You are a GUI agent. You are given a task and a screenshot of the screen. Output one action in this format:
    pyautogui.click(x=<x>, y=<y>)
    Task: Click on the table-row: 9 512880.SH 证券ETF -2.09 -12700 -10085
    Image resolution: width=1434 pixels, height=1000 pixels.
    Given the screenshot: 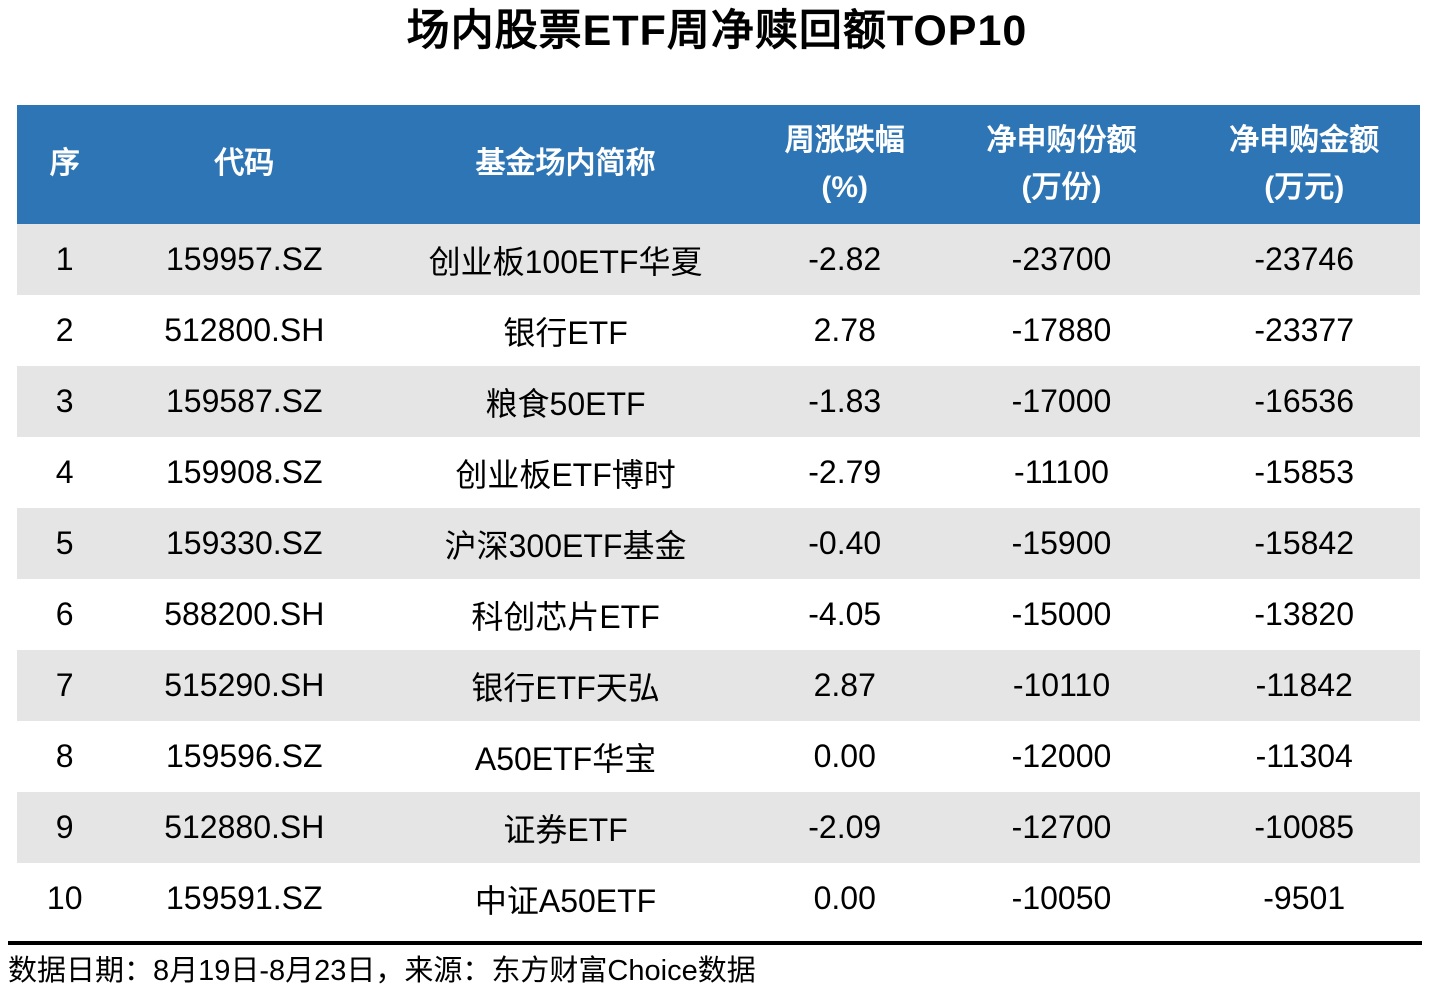 What is the action you would take?
    pyautogui.click(x=718, y=827)
    